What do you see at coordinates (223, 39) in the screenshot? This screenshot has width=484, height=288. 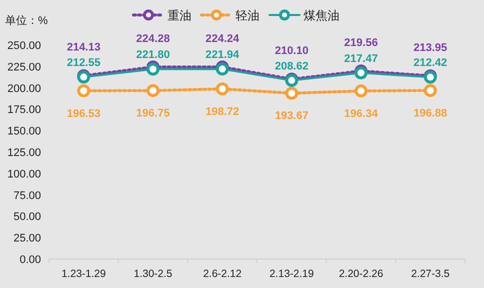 I see `data-label: 224.24` at bounding box center [223, 39].